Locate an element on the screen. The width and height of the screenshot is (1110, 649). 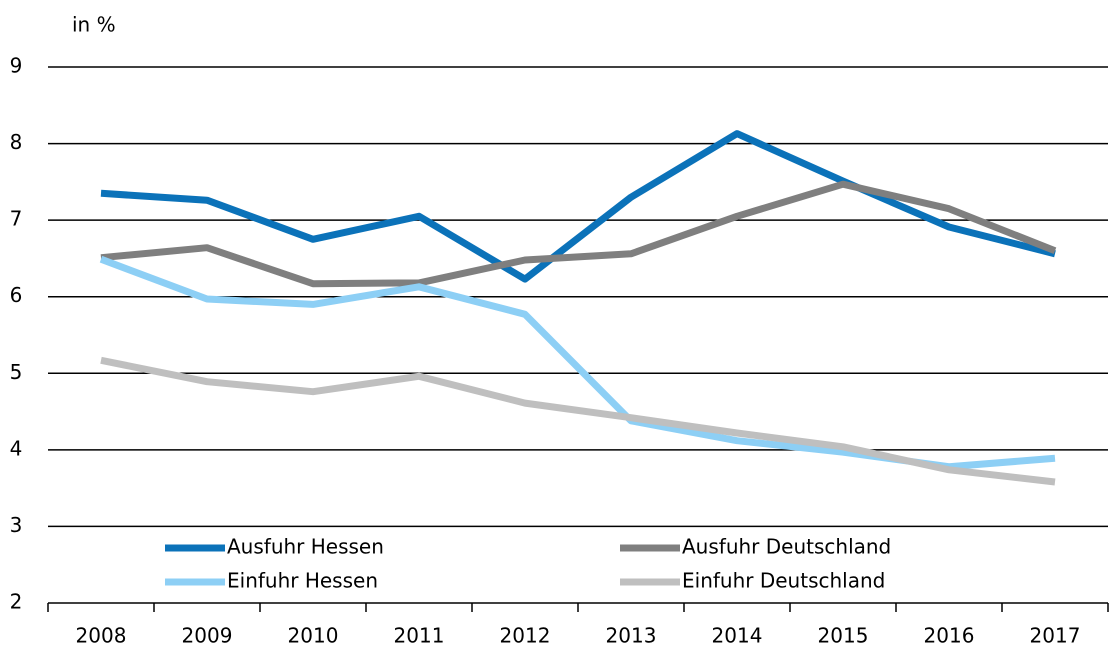
y-tick-label: 9 is located at coordinates (16, 66).